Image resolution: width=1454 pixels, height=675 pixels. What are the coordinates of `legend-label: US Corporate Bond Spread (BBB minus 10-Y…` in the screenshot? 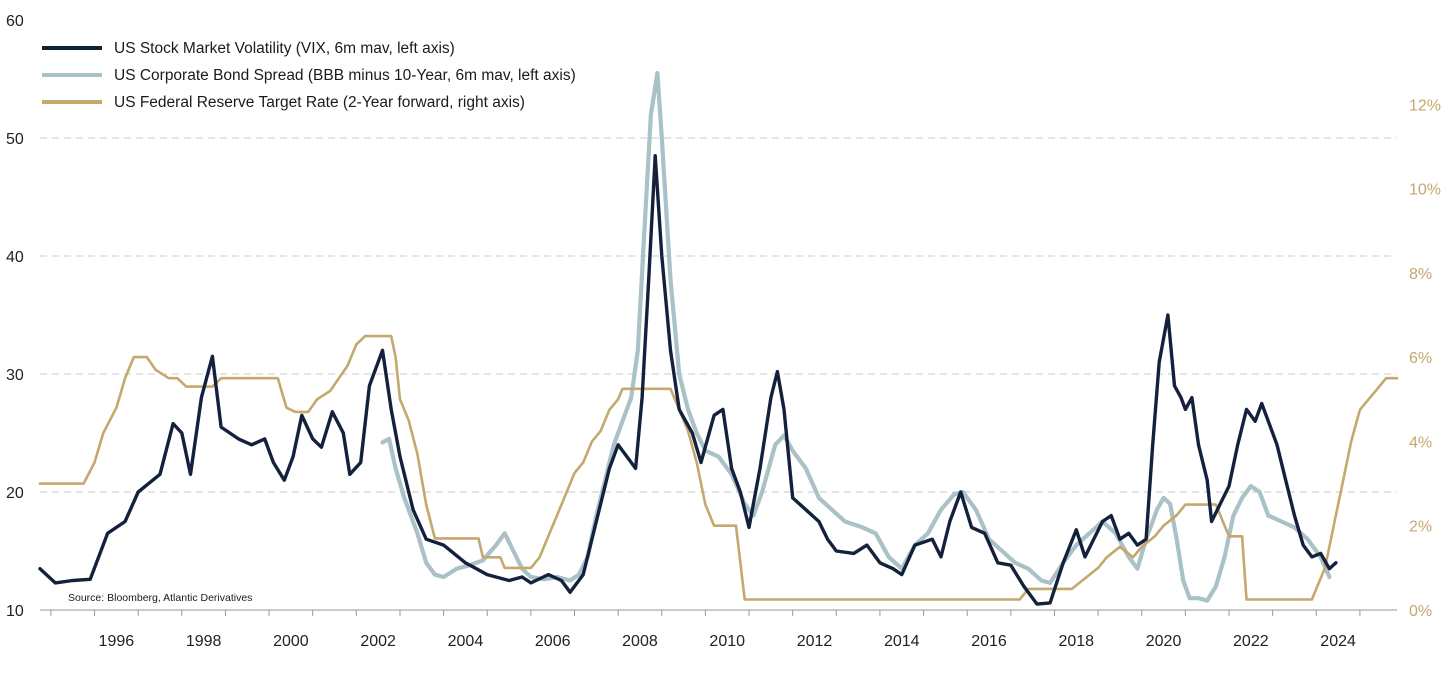 It's located at (345, 75).